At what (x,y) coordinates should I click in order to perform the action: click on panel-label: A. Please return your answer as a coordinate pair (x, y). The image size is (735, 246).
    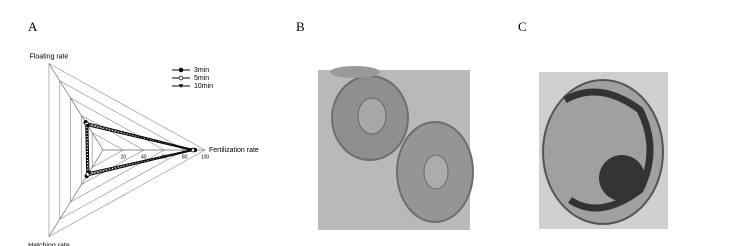
    Looking at the image, I should click on (33, 26).